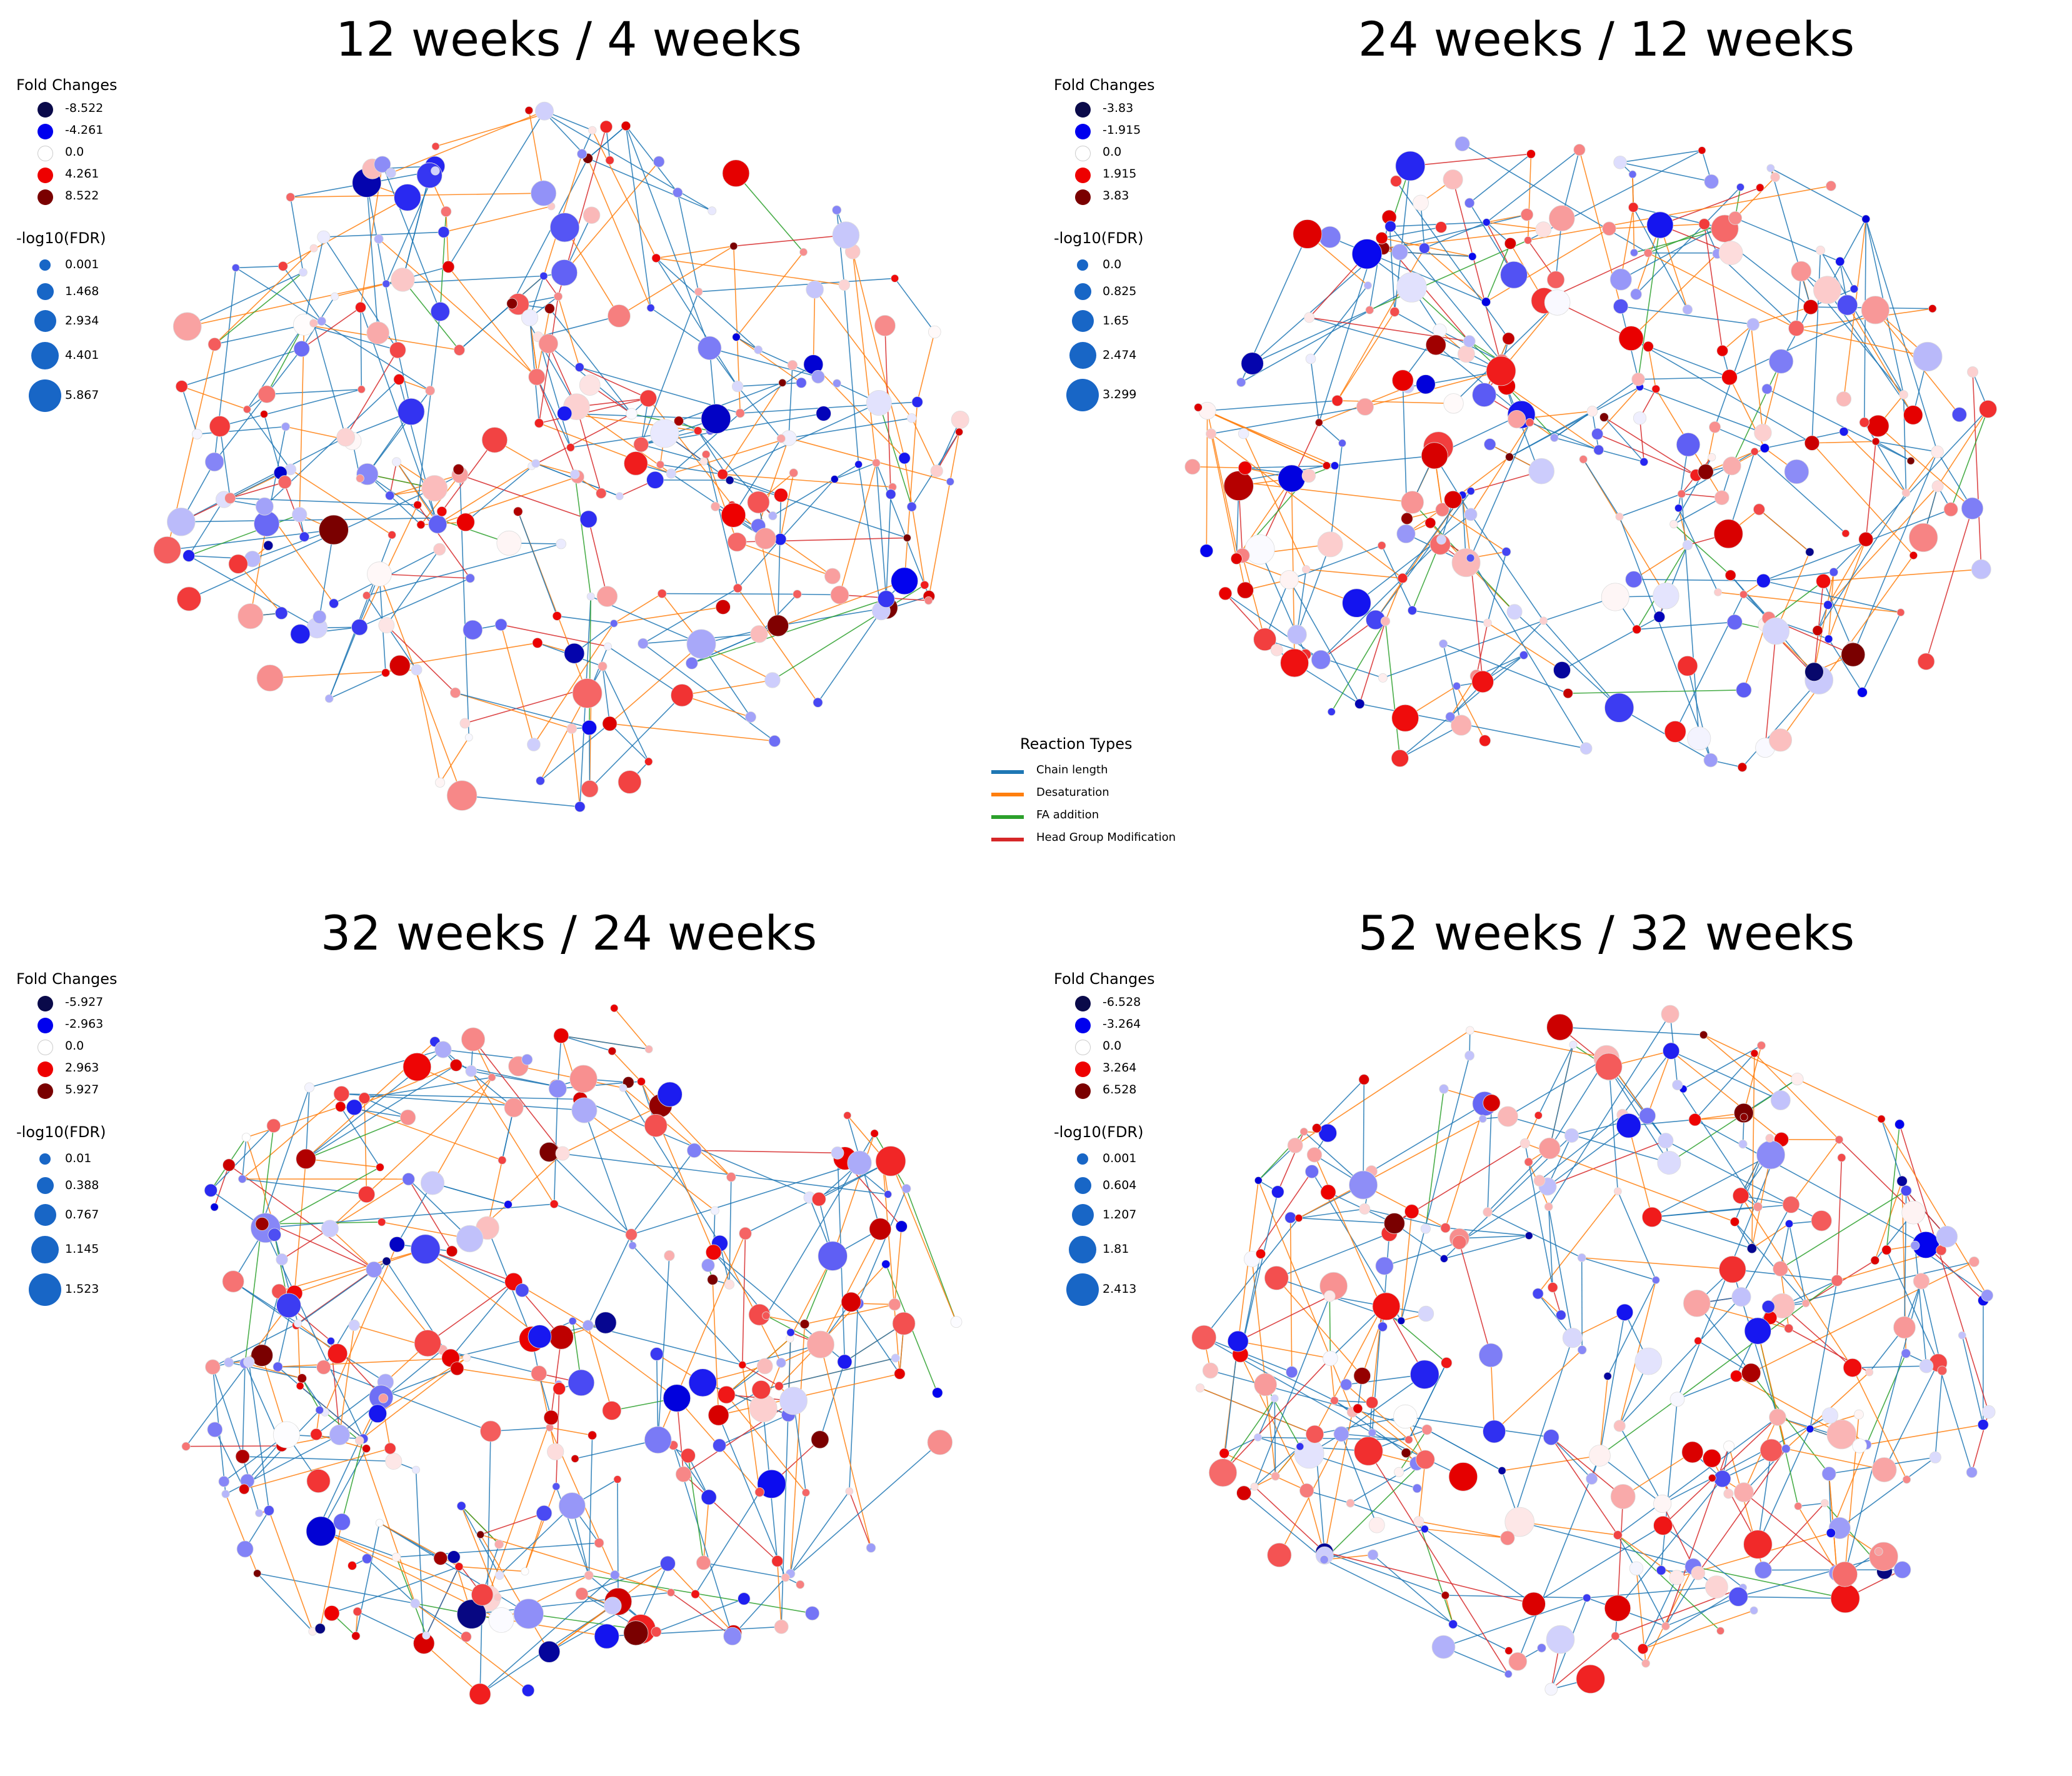 Image resolution: width=2072 pixels, height=1776 pixels. Describe the element at coordinates (82, 395) in the screenshot. I see `fdr-label: 5.867` at that location.